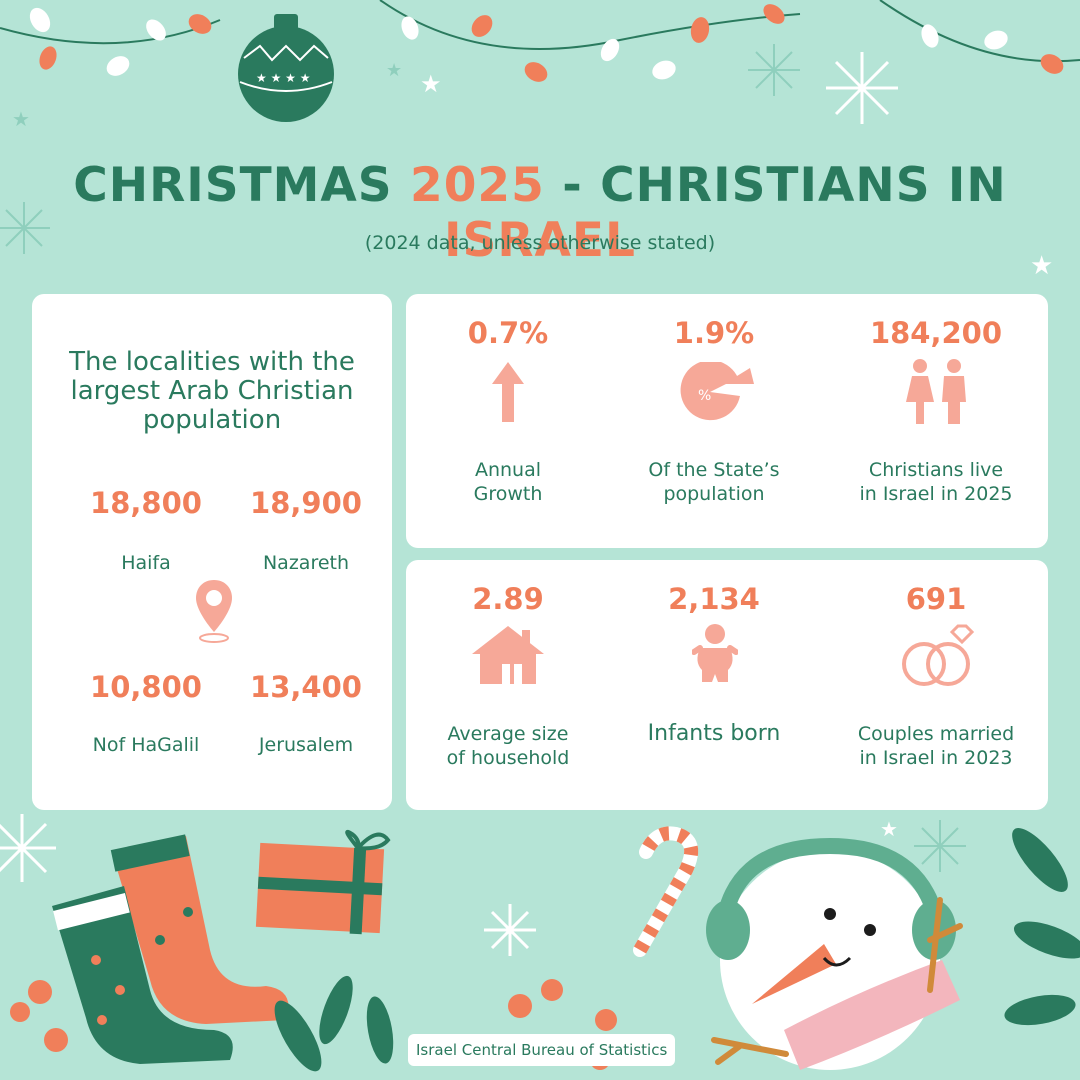 The height and width of the screenshot is (1080, 1080). Describe the element at coordinates (936, 333) in the screenshot. I see `stat-value-christians-count: 184,200` at that location.